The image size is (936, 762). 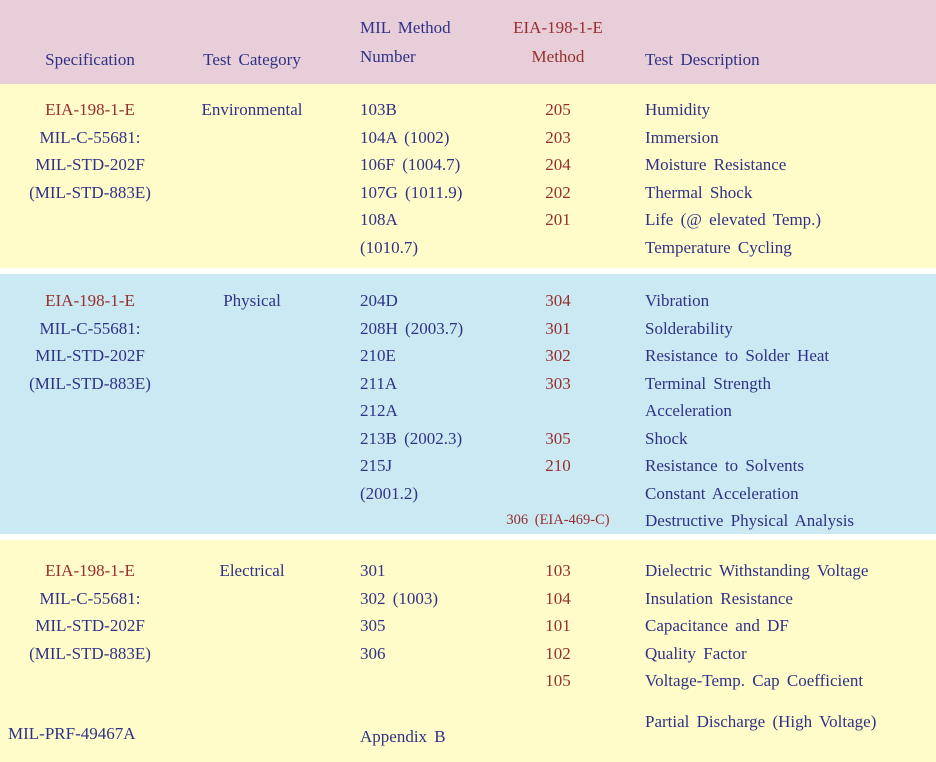 What do you see at coordinates (558, 438) in the screenshot?
I see `eia-method-cell-line: 305` at bounding box center [558, 438].